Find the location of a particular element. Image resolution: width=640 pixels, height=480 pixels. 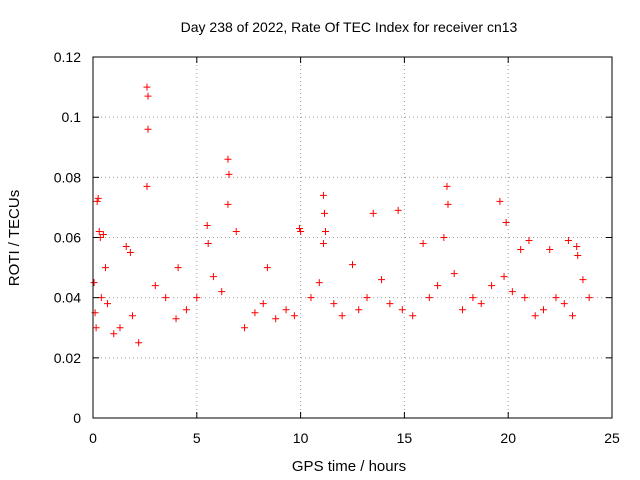

y-tick-label: 0 is located at coordinates (77, 418).